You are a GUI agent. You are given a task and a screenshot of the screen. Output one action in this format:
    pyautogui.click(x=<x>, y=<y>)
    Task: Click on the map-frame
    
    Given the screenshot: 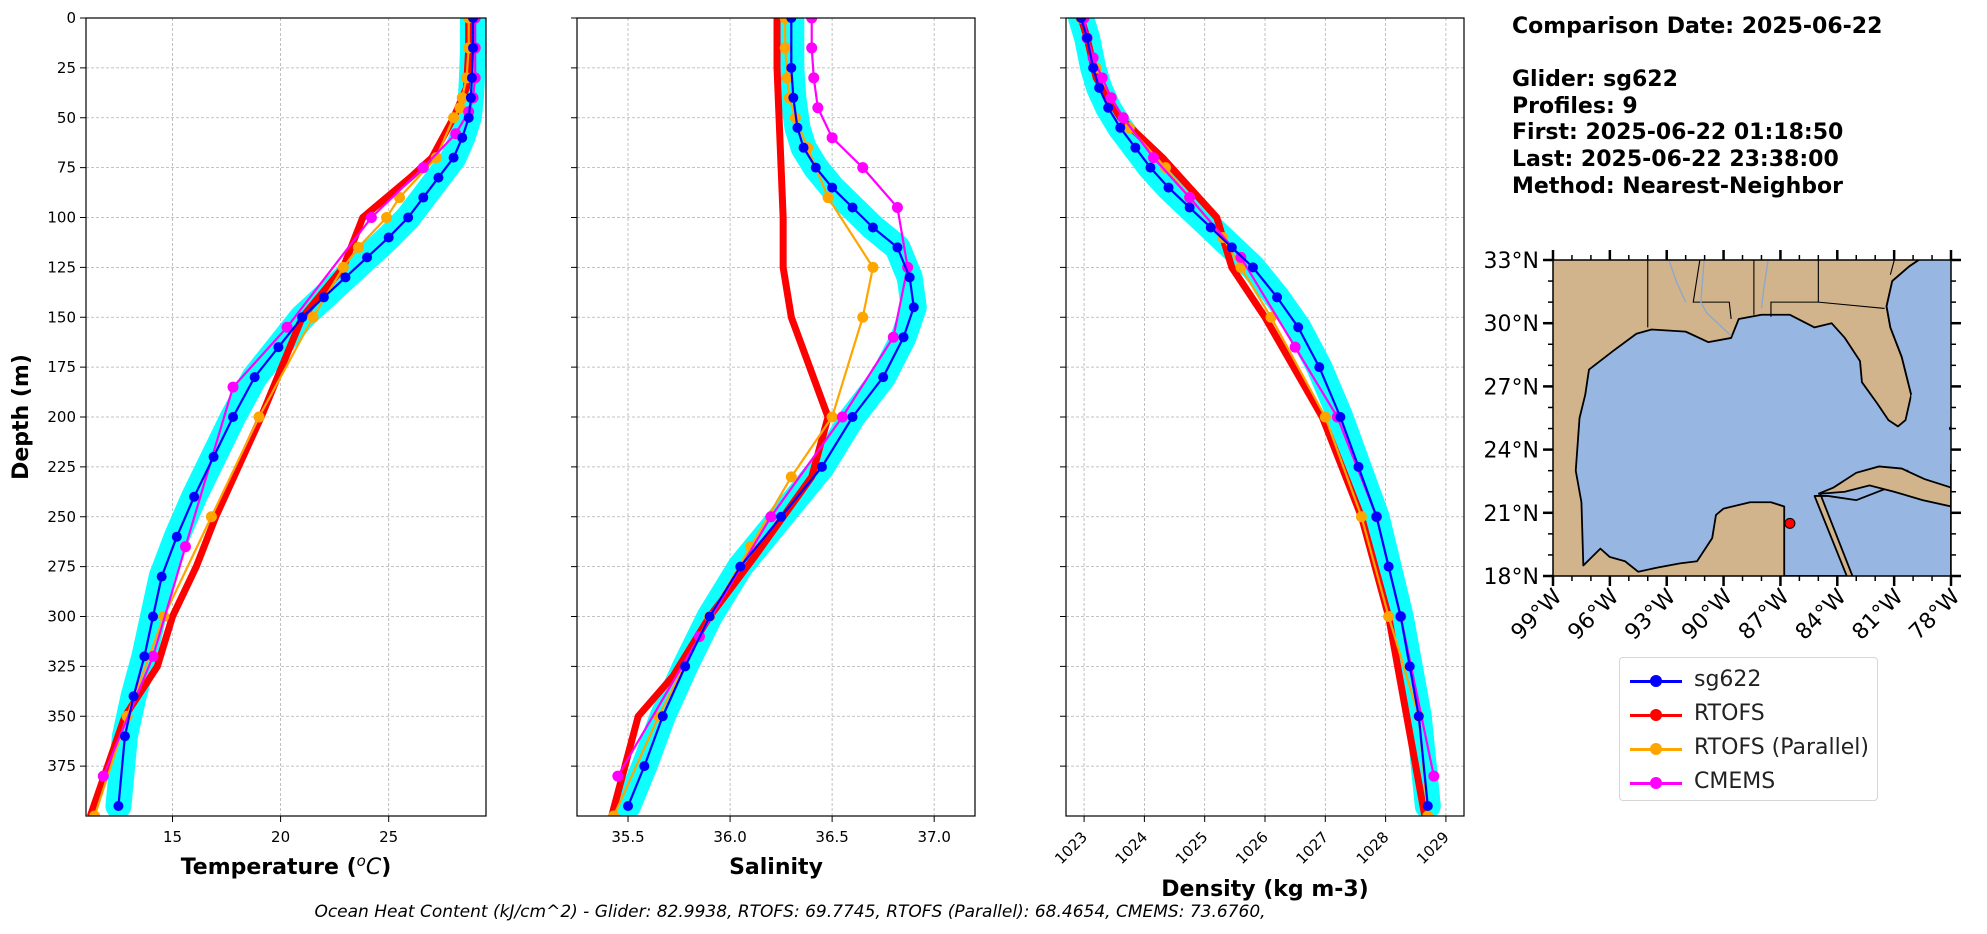 What is the action you would take?
    pyautogui.click(x=1752, y=418)
    